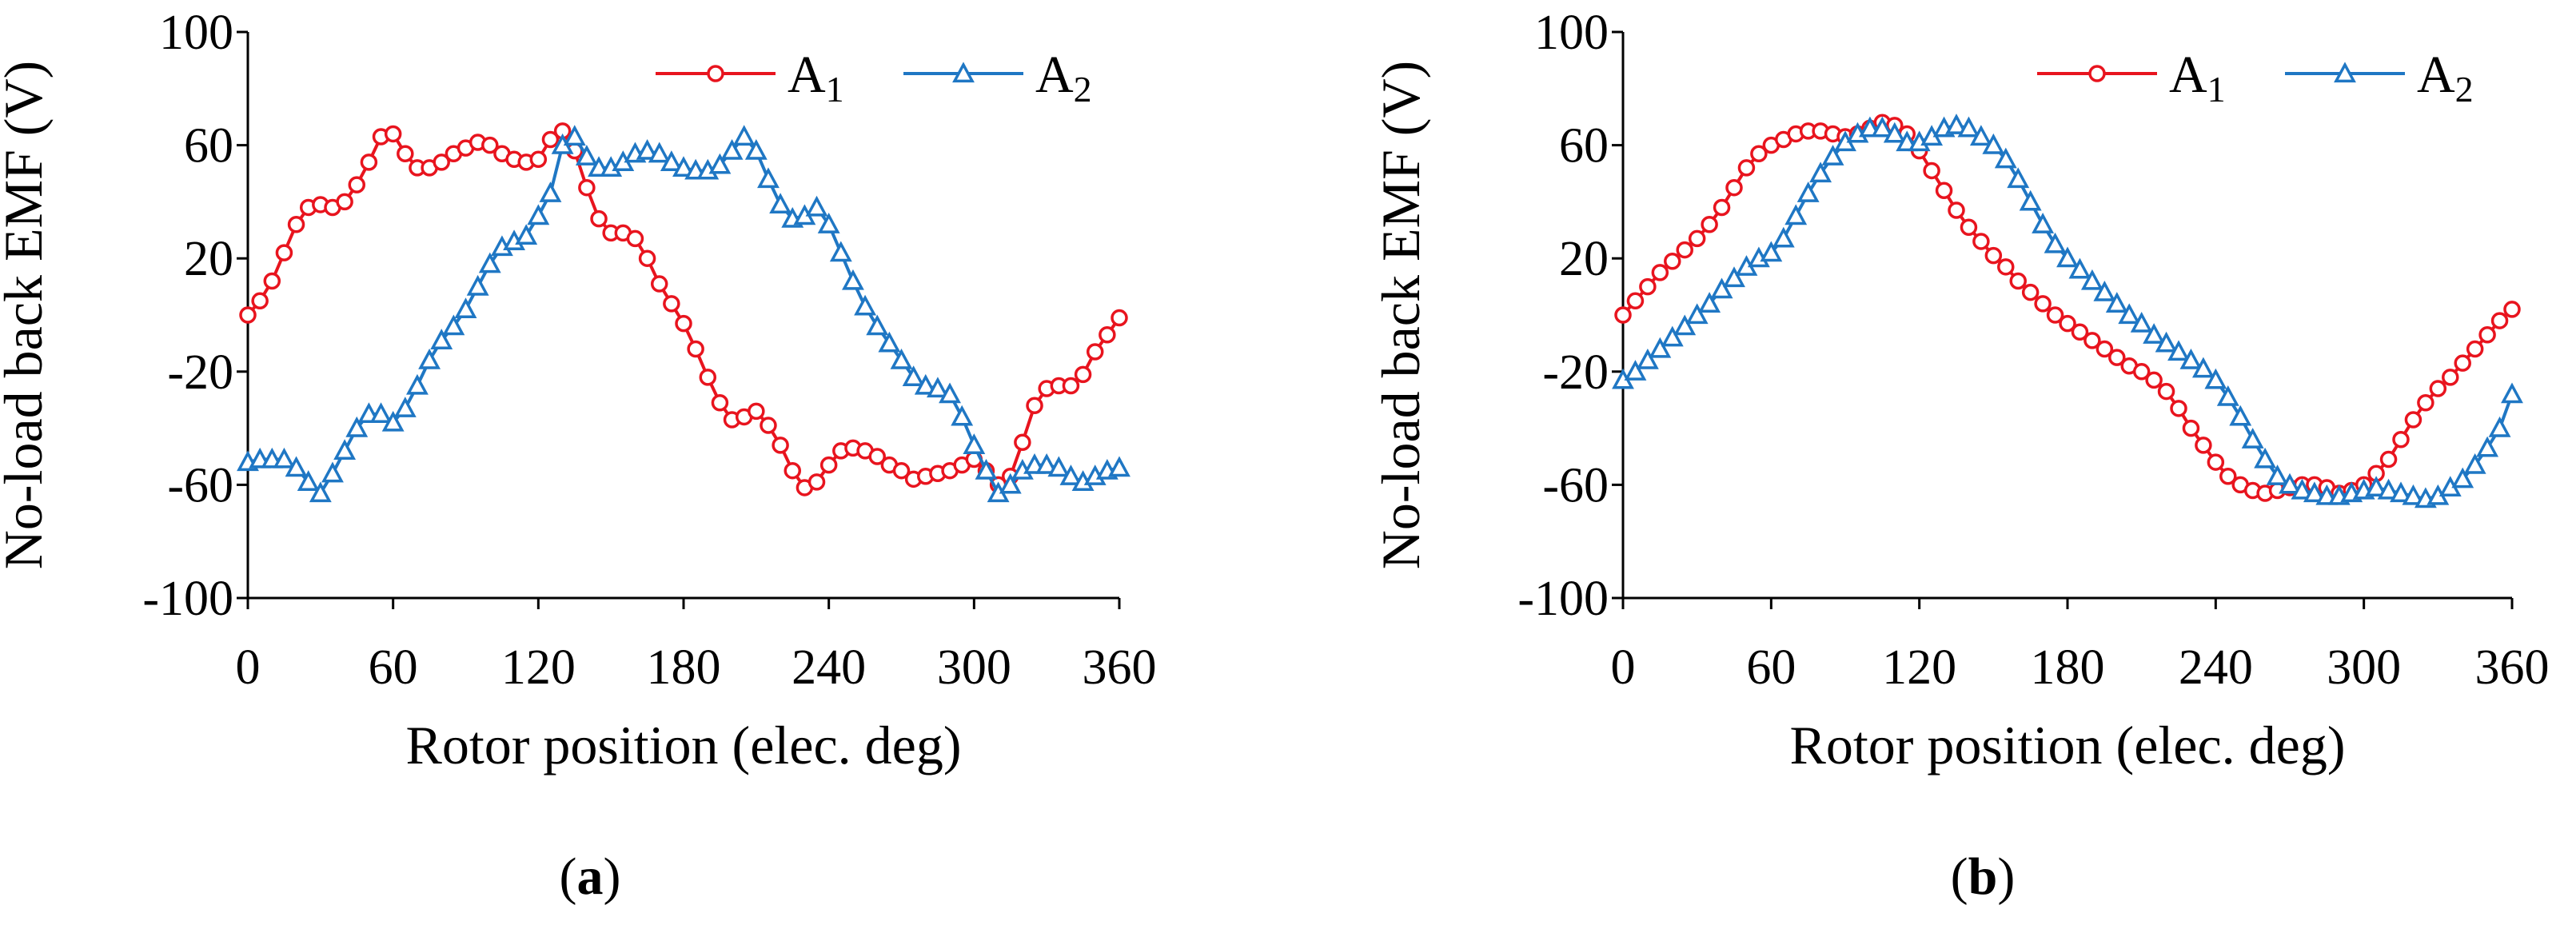 This screenshot has height=937, width=2576. I want to click on y-tick-label: 60, so click(1584, 146).